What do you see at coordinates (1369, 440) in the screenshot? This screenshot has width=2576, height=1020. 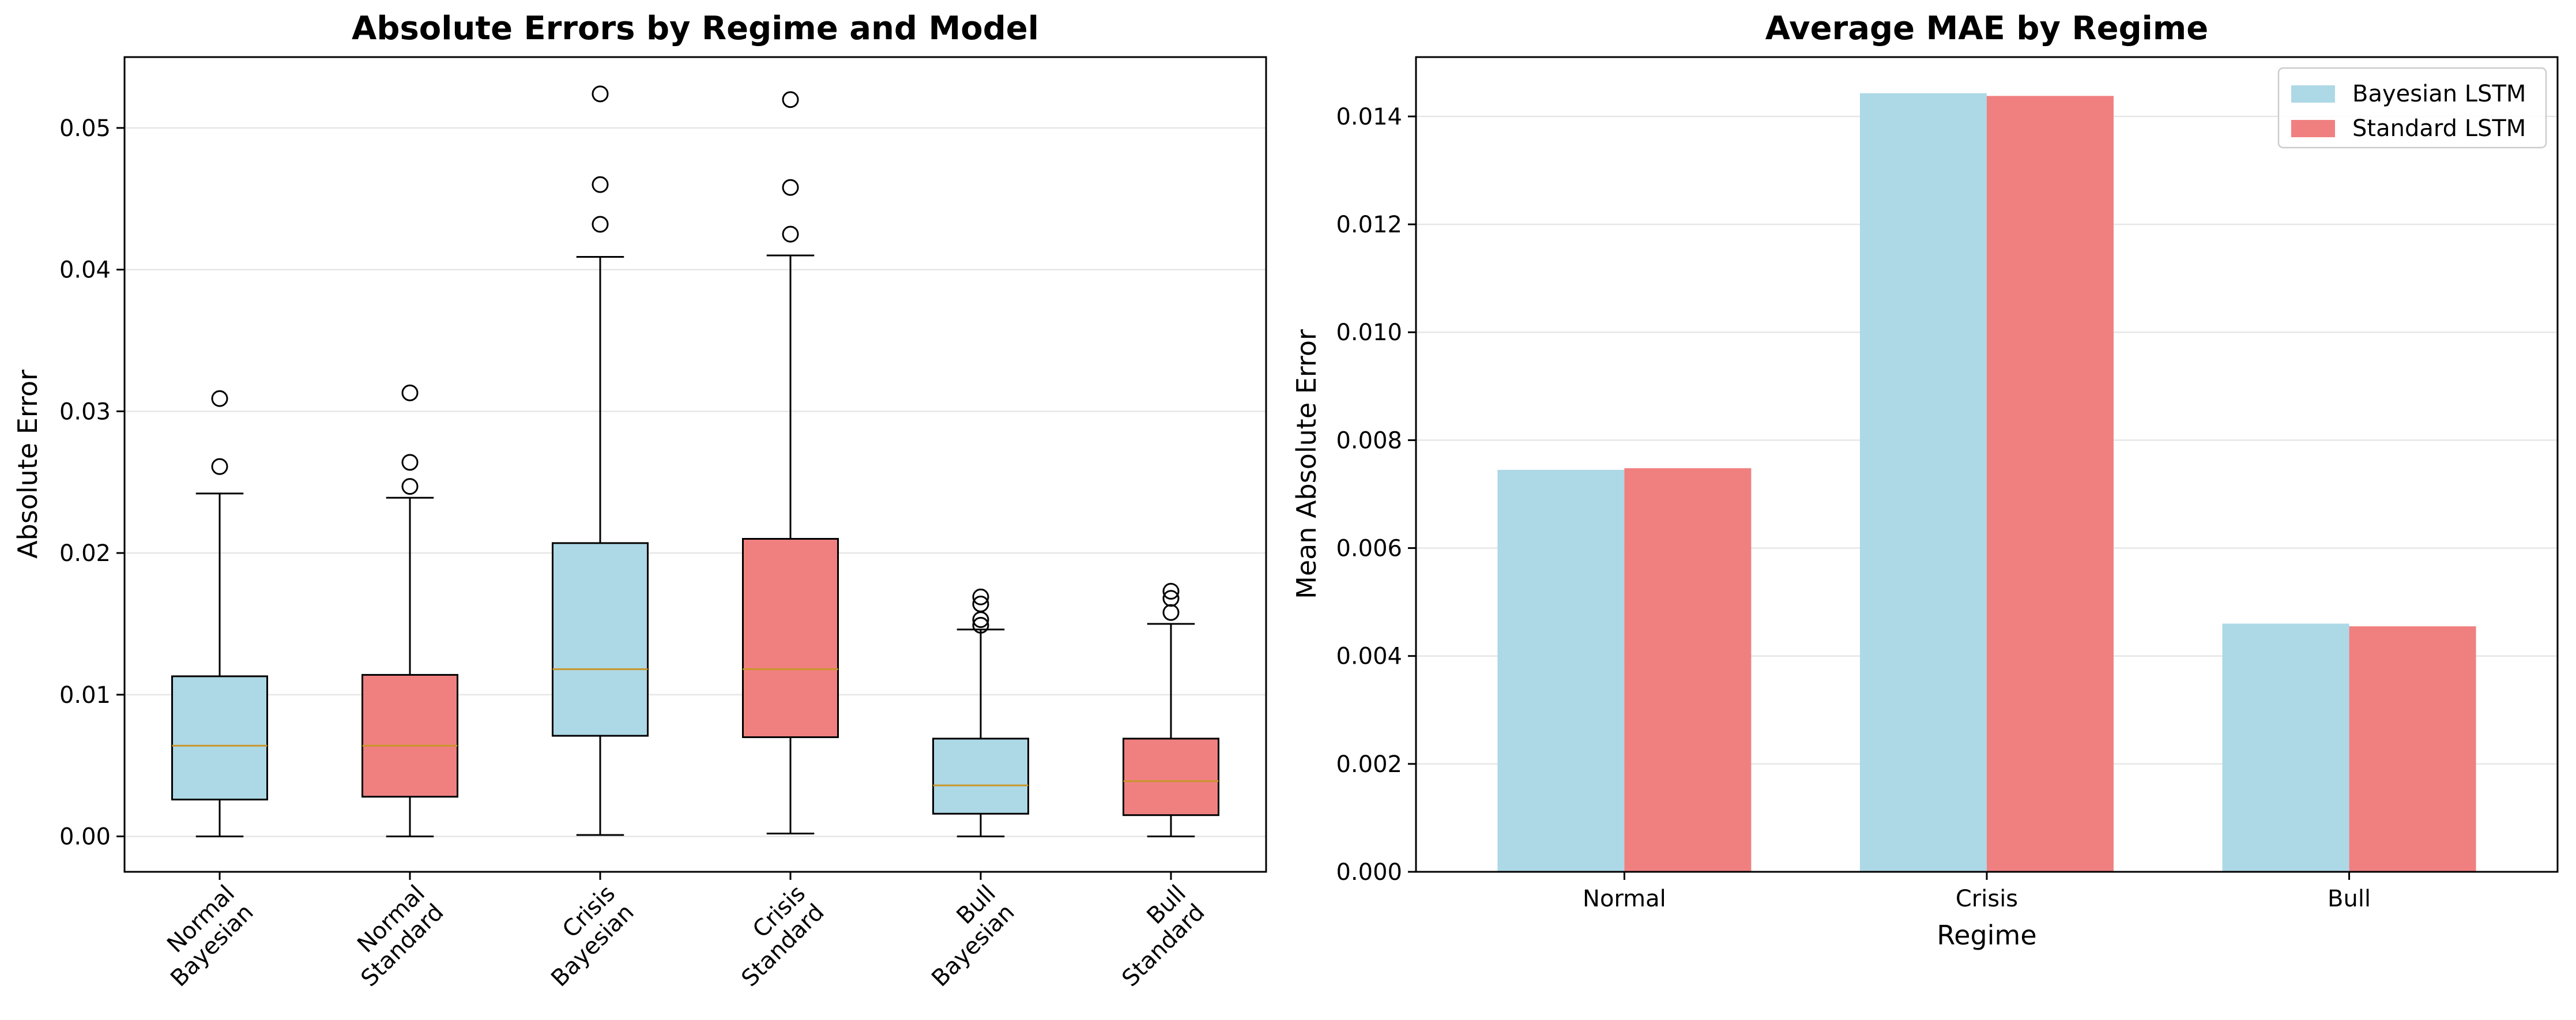 I see `bar-chart-y-tick-label: 0.008` at bounding box center [1369, 440].